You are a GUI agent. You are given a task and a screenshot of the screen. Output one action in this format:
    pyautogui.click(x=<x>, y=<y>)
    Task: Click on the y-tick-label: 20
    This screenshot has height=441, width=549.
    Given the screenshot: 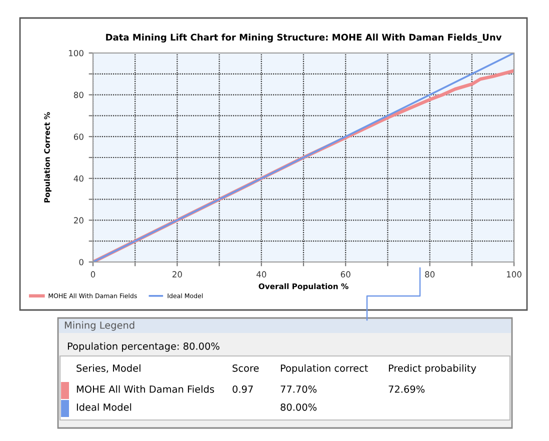 What is the action you would take?
    pyautogui.click(x=79, y=220)
    